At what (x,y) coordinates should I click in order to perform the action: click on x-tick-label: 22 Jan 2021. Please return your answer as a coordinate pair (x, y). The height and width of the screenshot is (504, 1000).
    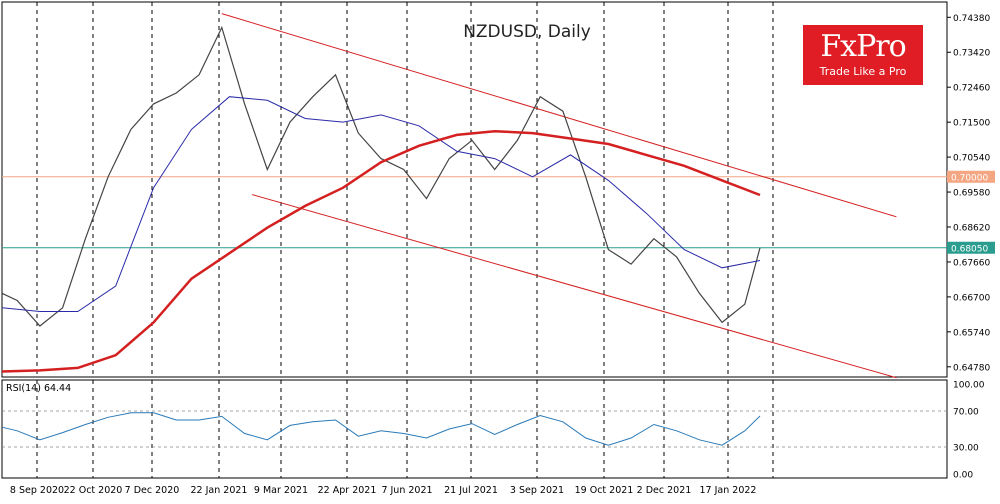
    Looking at the image, I should click on (219, 490).